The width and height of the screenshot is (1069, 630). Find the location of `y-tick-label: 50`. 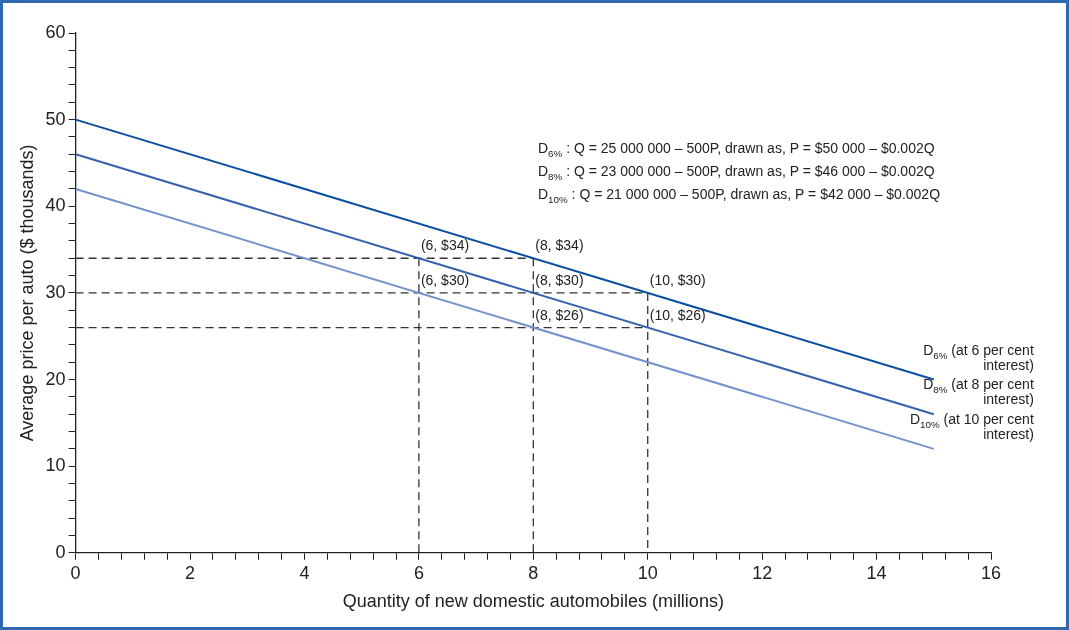

y-tick-label: 50 is located at coordinates (55, 118).